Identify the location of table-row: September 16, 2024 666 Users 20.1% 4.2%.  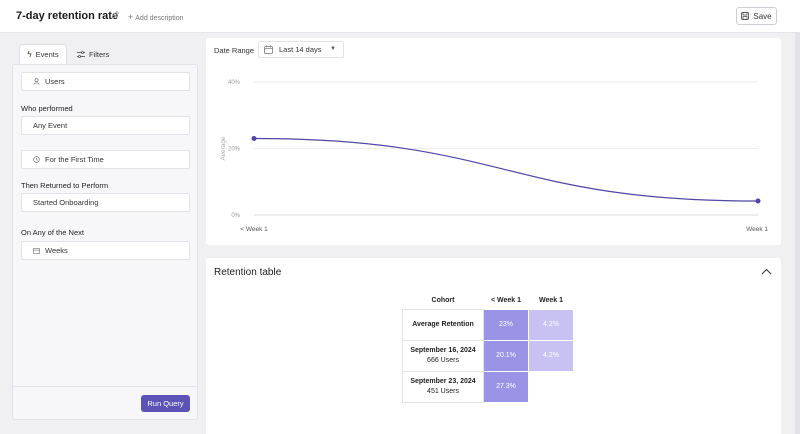
(488, 355).